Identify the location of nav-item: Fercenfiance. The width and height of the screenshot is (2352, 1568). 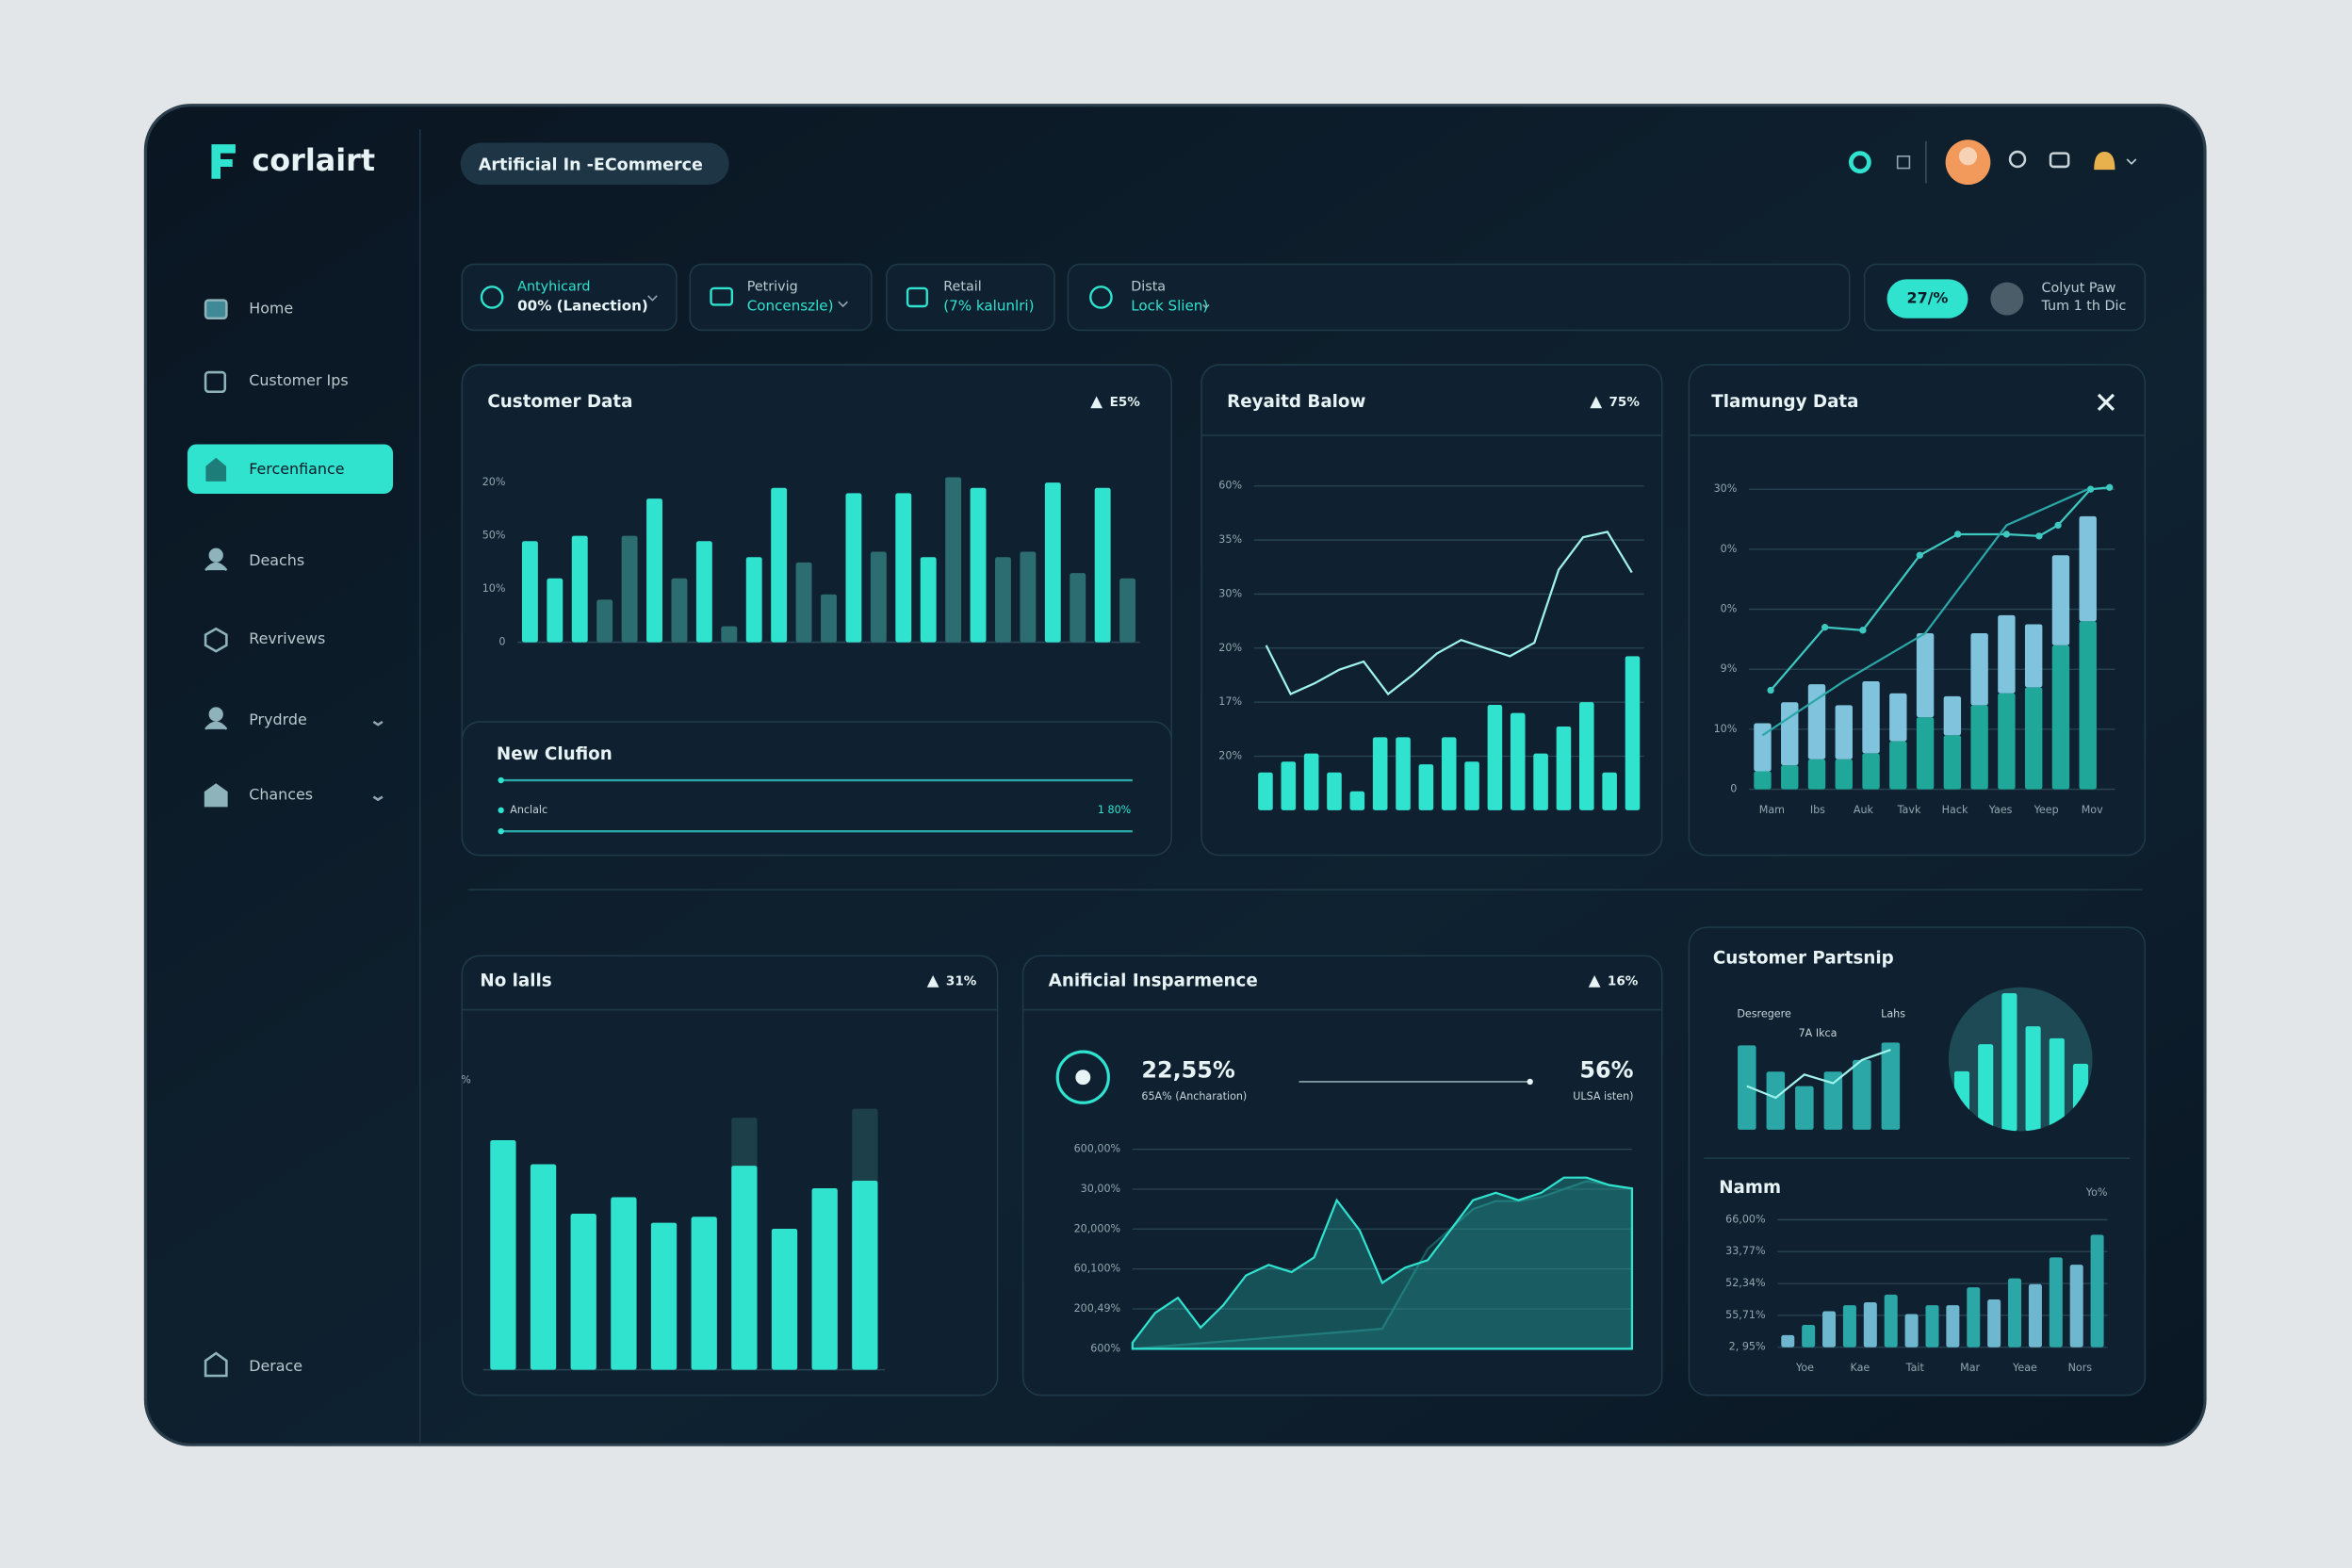
(296, 469).